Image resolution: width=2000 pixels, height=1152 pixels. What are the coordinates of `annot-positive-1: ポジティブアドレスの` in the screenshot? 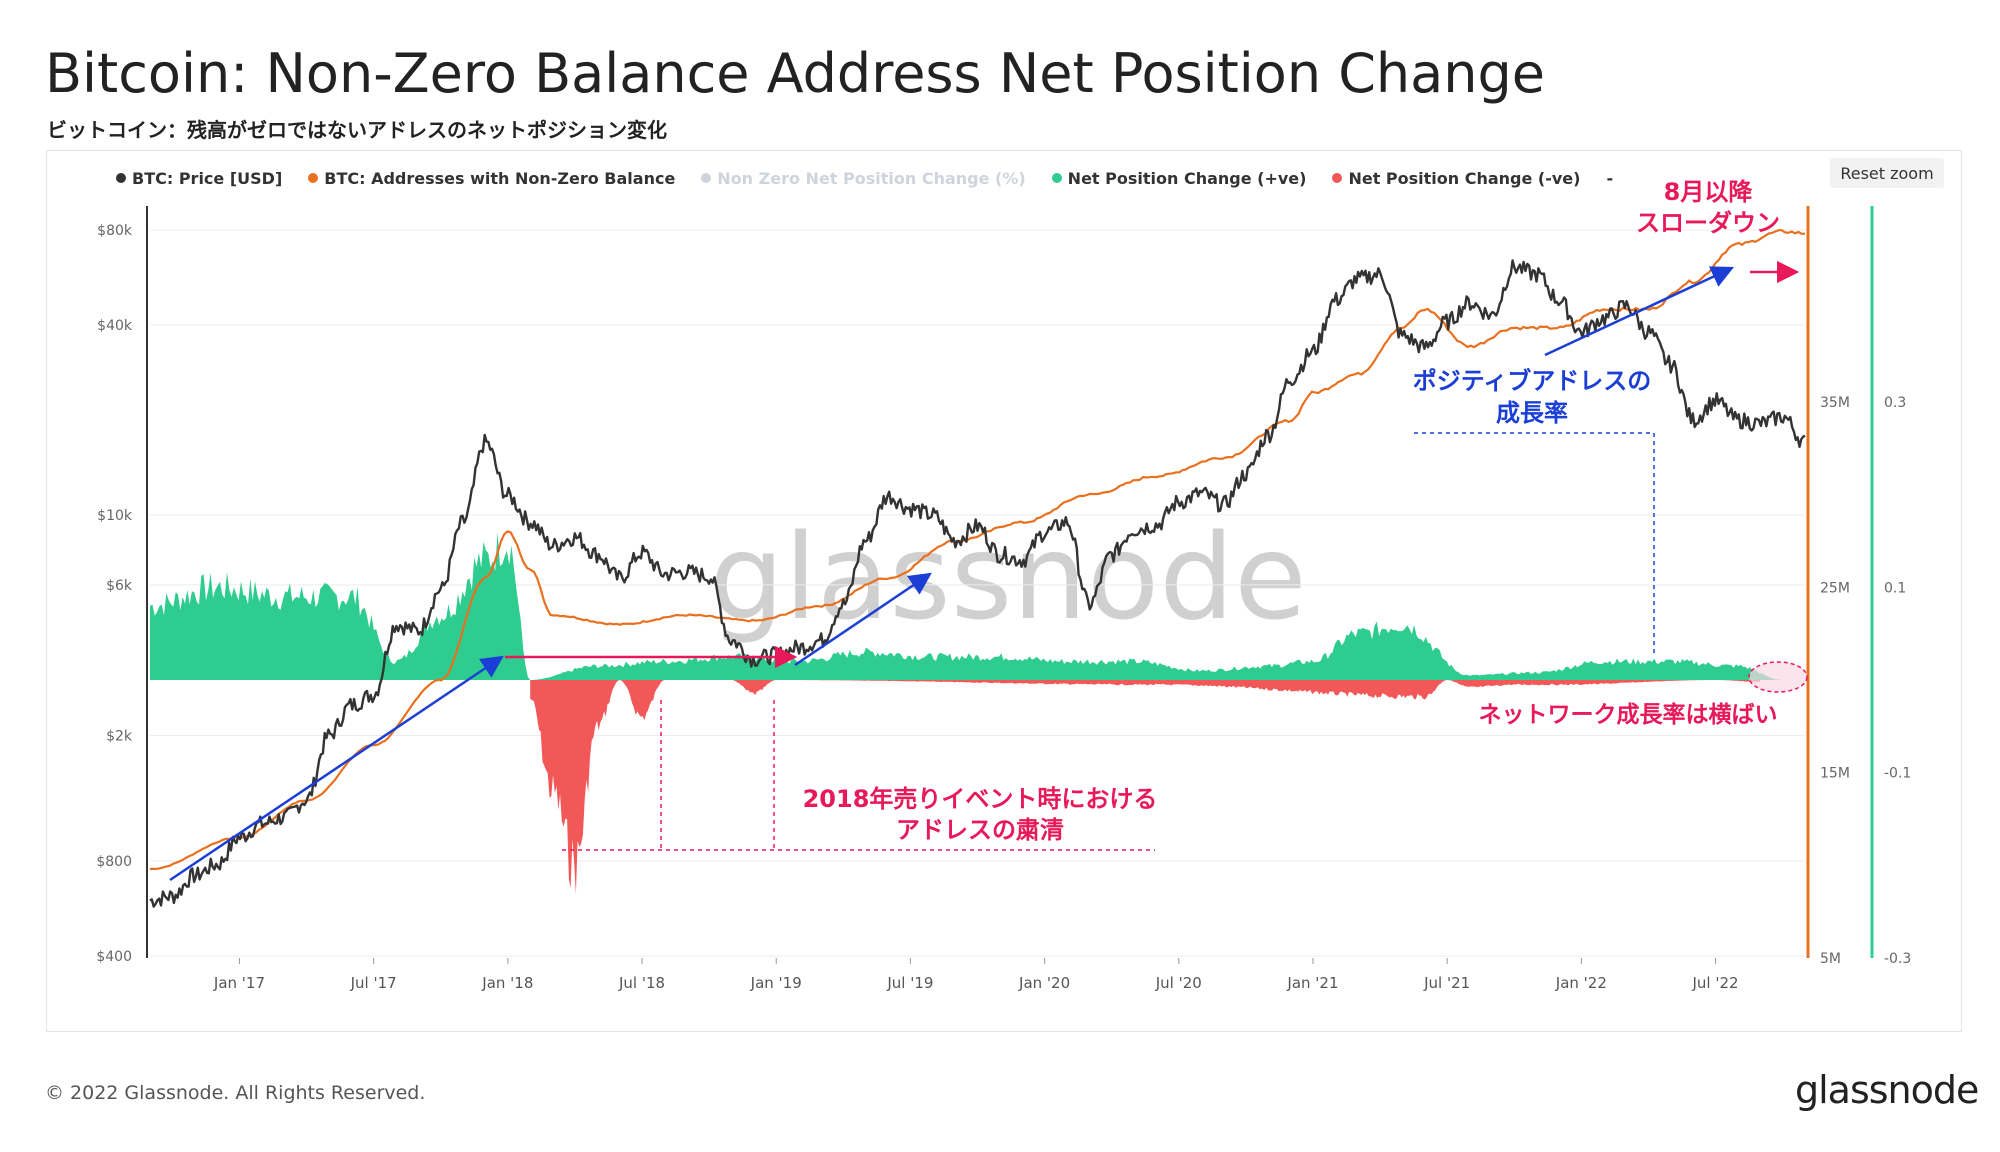 It's located at (1532, 381).